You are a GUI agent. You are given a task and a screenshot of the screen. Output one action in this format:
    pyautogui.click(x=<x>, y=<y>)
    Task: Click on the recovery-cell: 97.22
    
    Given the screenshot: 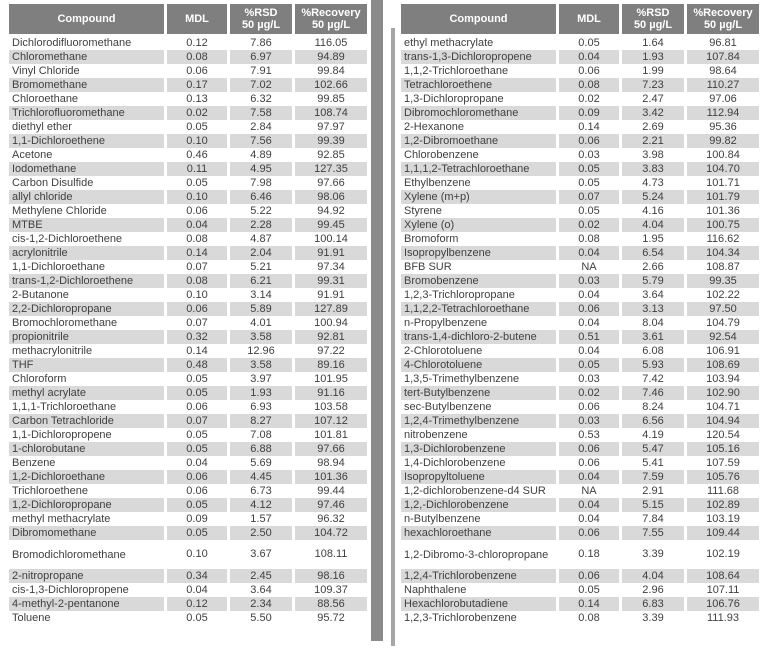 What is the action you would take?
    pyautogui.click(x=331, y=351)
    